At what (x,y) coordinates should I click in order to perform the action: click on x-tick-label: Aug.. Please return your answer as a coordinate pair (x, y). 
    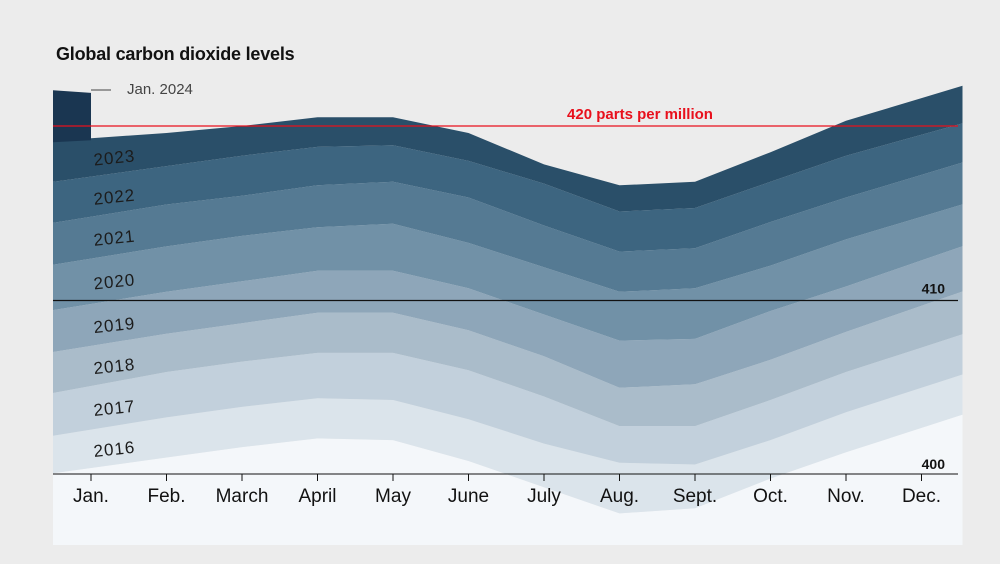
    Looking at the image, I should click on (619, 496).